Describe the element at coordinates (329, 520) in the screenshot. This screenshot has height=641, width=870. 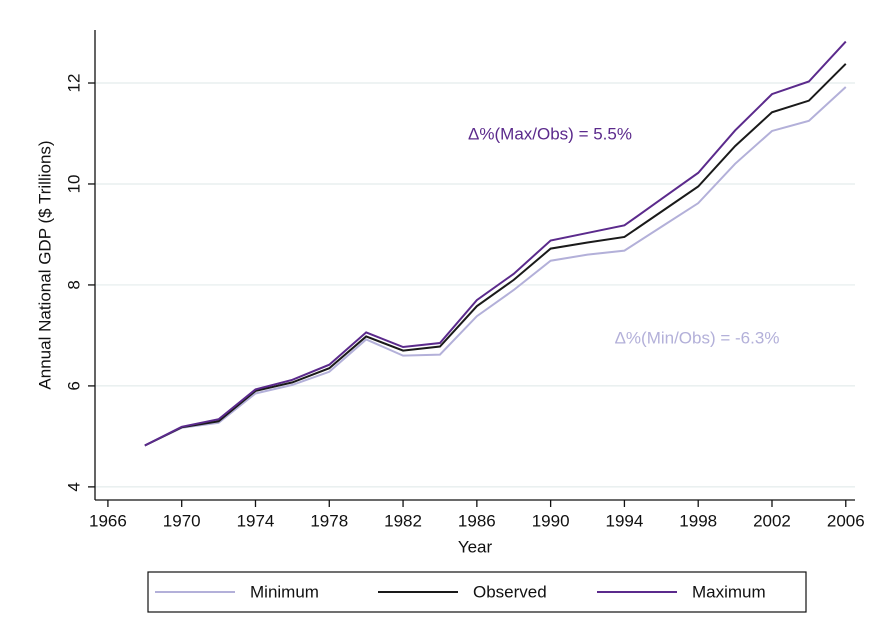
I see `x-tick-label: 1978` at that location.